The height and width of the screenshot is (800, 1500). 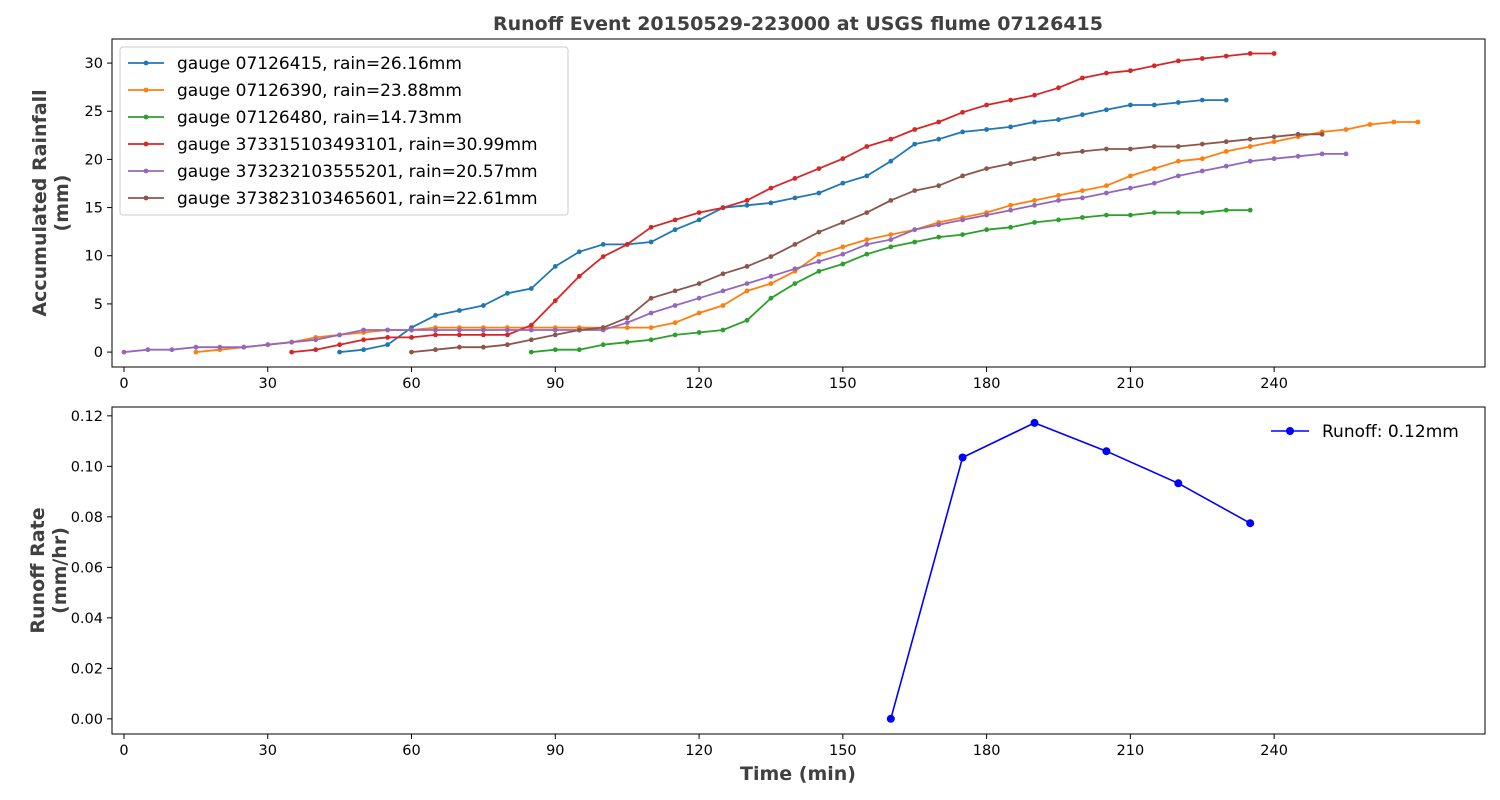 I want to click on x-tick-label: 0, so click(x=123, y=751).